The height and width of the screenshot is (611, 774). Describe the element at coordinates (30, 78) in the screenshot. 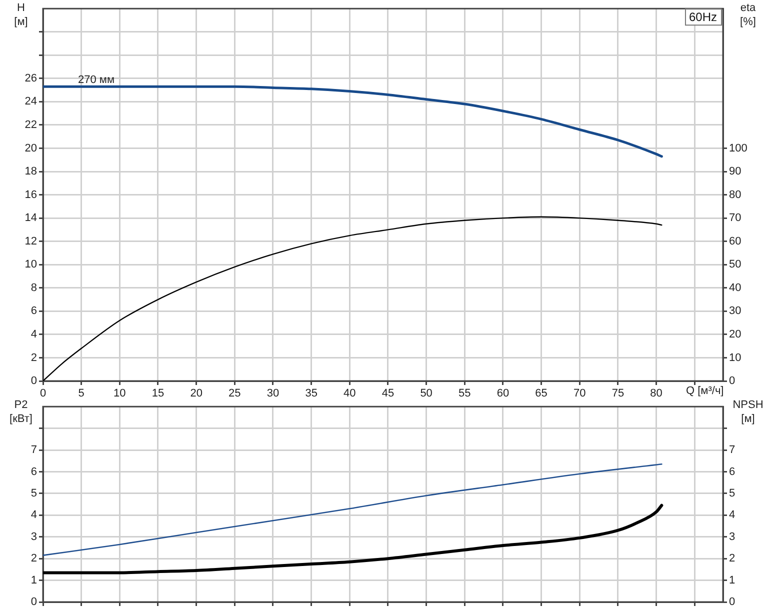

I see `y-tick-label: 26` at that location.